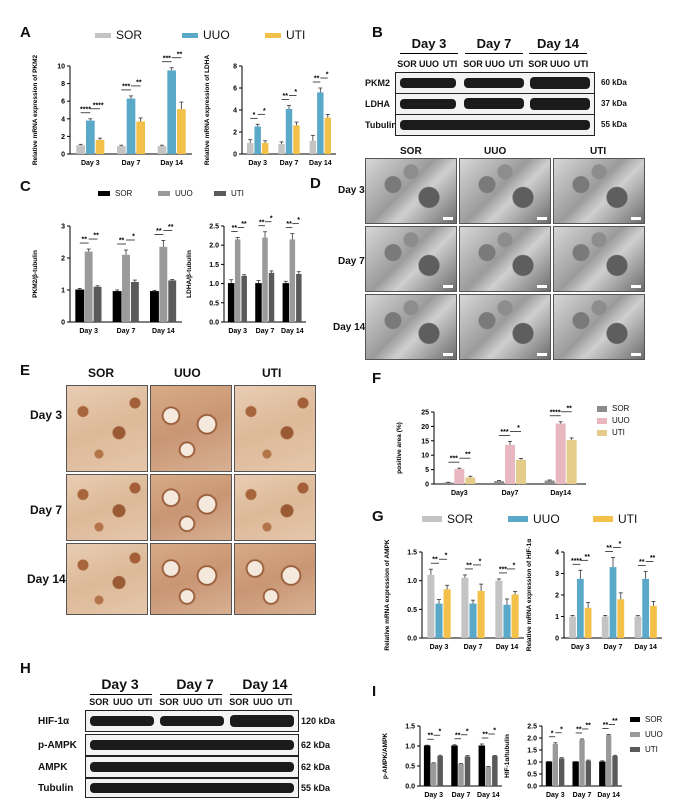 This screenshot has height=806, width=685. I want to click on image-d-row-day7: Day 7, so click(351, 261).